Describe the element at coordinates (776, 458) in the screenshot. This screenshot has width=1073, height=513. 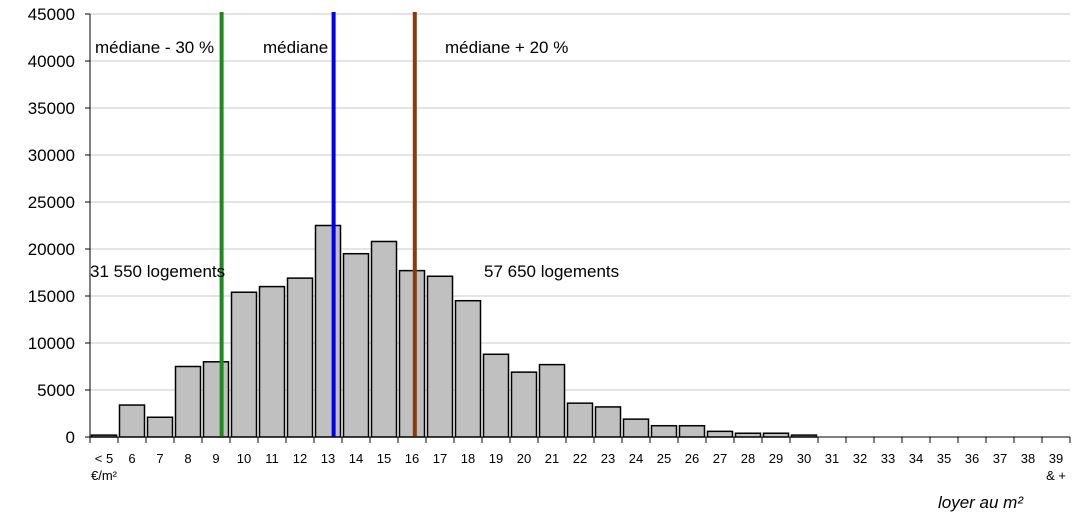
I see `x-tick-label: 29` at that location.